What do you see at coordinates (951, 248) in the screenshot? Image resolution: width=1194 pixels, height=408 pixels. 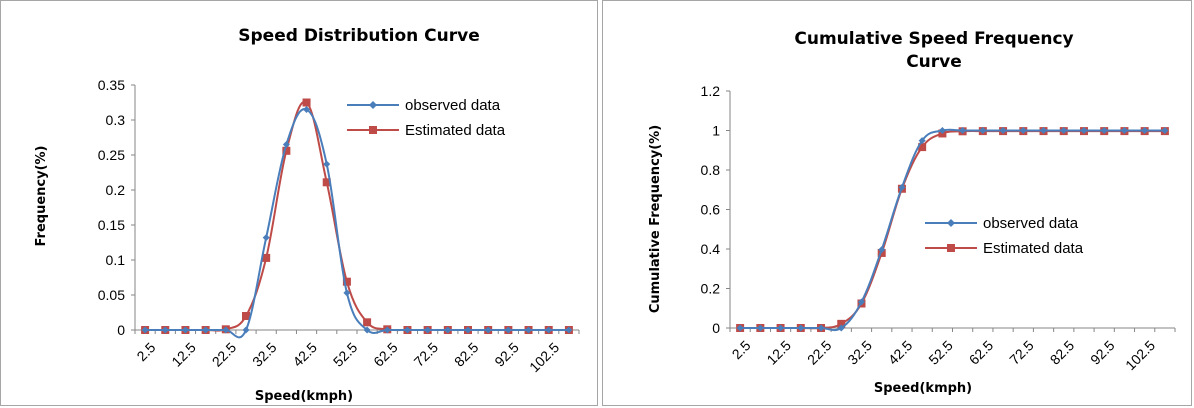 I see `legend-estimated-marker` at bounding box center [951, 248].